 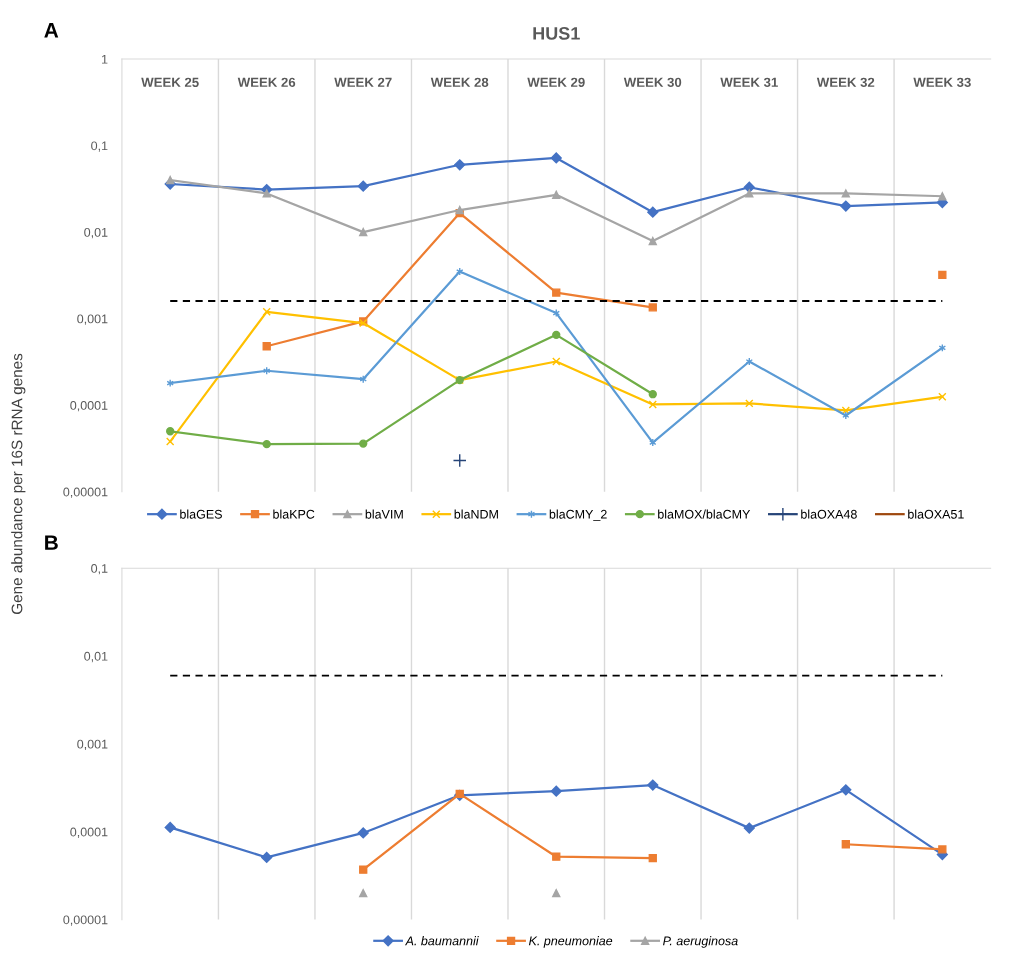 I want to click on legend-label: K. pneumoniae, so click(x=570, y=942).